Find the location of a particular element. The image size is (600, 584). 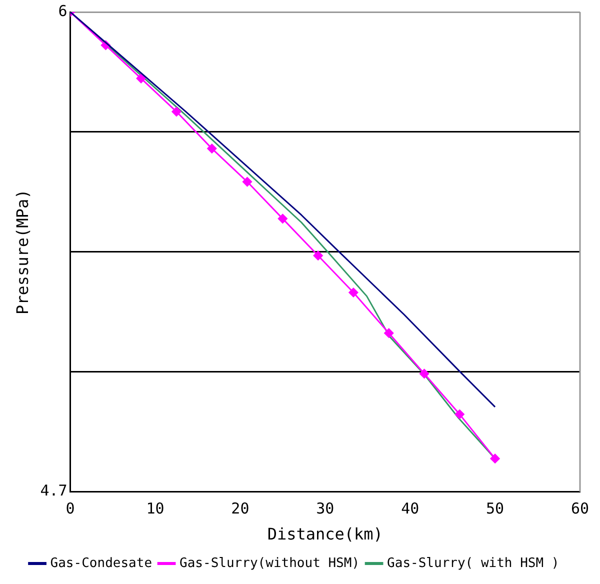

legend-label: Gas-Slurry(without HSM) is located at coordinates (270, 563).